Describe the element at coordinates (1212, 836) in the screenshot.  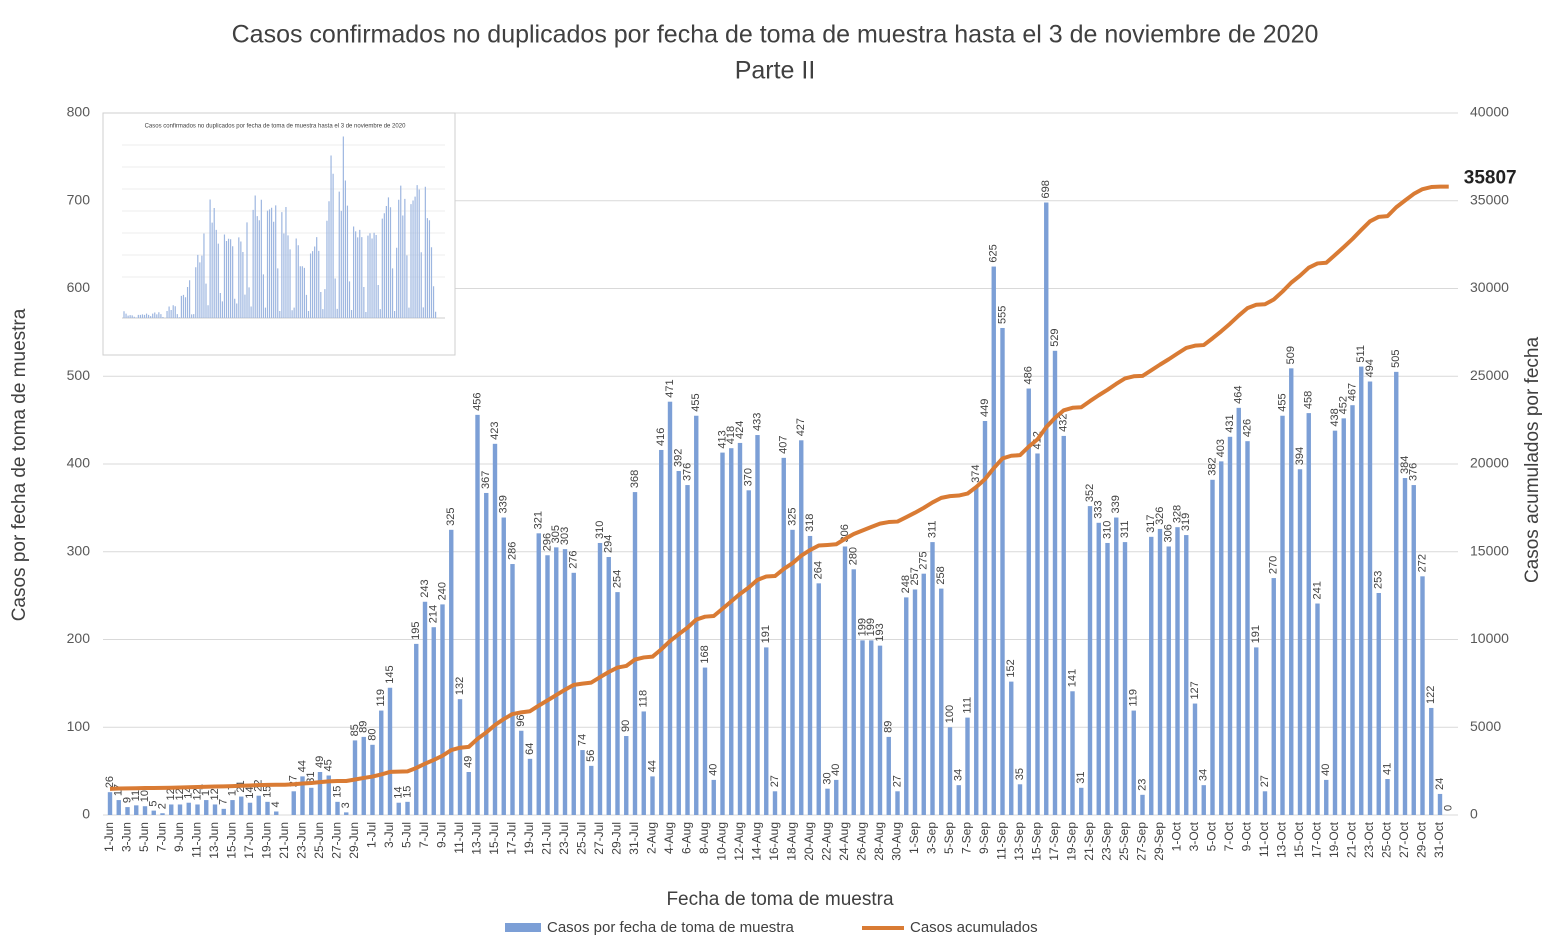
I see `x-tick-label: 5-Oct` at that location.